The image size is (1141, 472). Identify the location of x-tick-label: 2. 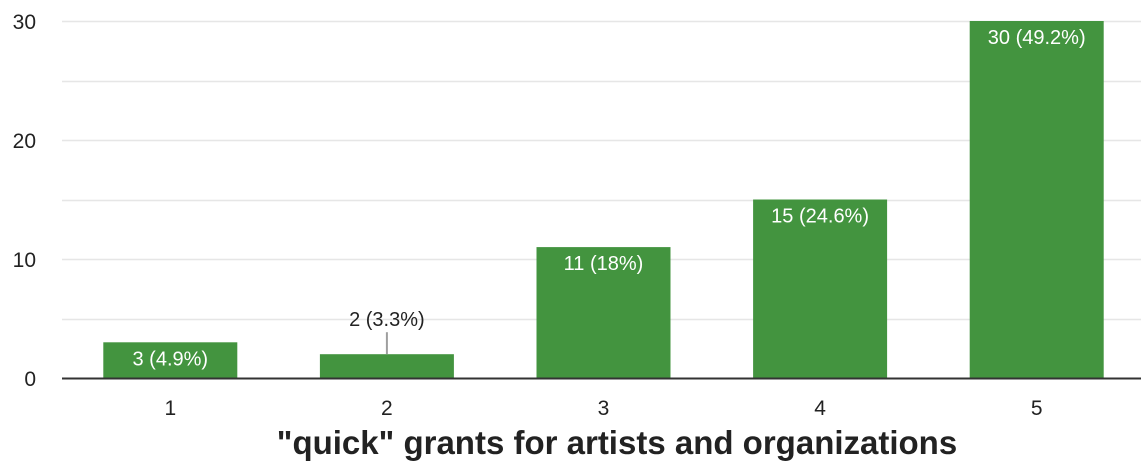
(387, 408).